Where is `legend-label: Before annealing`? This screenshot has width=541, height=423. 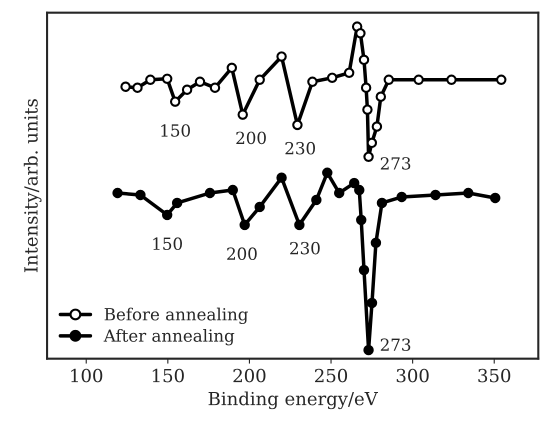 legend-label: Before annealing is located at coordinates (176, 316).